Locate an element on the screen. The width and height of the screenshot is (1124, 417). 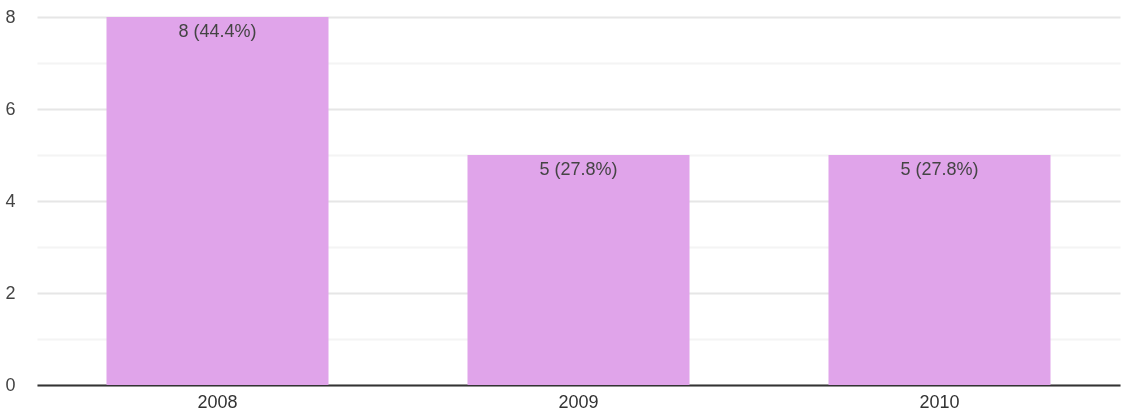
y-tick-label: 2 is located at coordinates (10, 292).